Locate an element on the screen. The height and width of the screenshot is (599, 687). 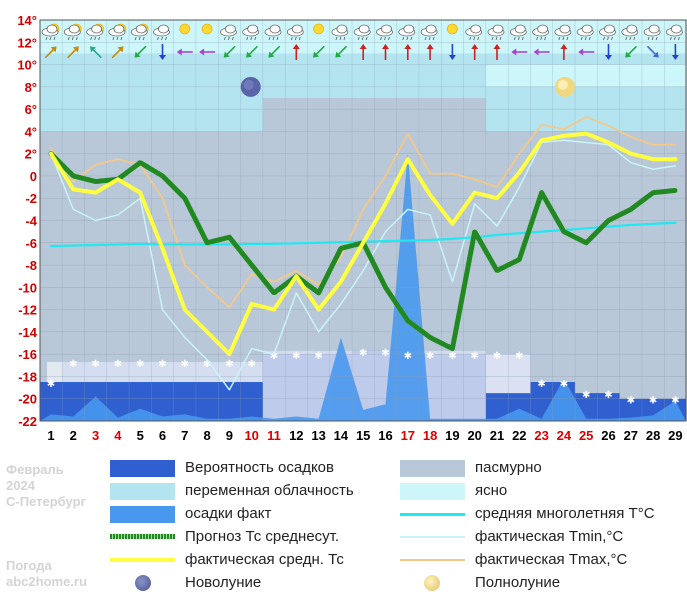
watermark-year: 2024 is located at coordinates (20, 485).